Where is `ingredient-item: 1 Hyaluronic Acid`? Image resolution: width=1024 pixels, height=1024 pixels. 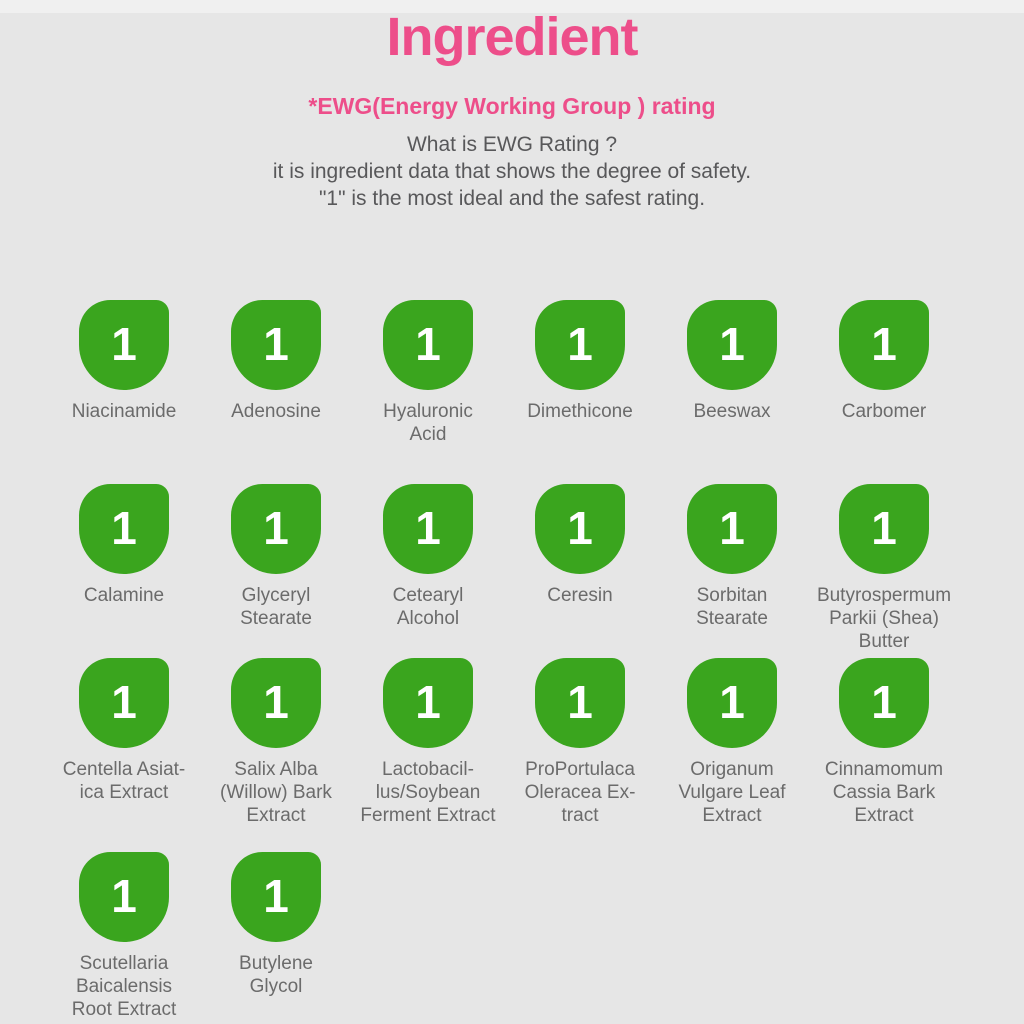
ingredient-item: 1 Hyaluronic Acid is located at coordinates (428, 373).